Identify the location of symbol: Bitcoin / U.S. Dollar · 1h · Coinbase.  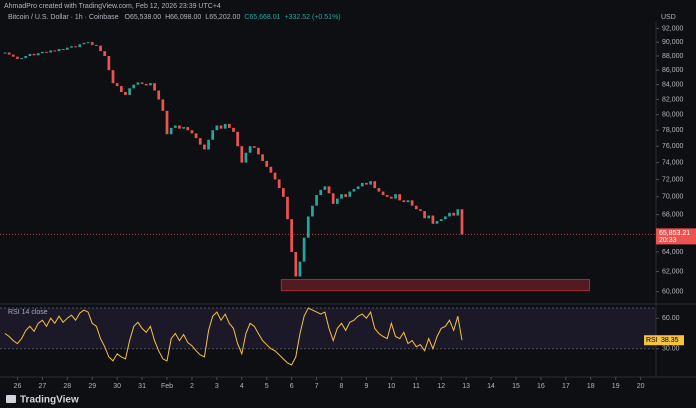
(63, 17).